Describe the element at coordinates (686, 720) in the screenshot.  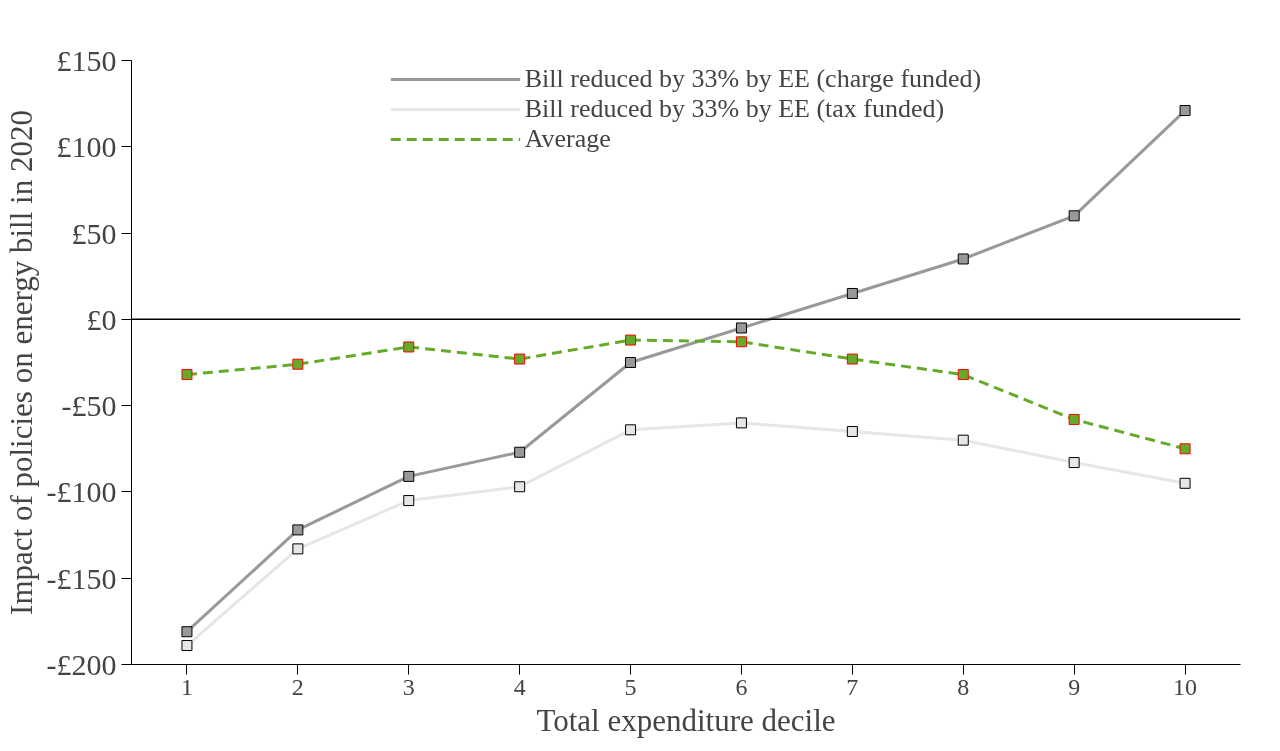
I see `x-axis-title: Total expenditure decile` at that location.